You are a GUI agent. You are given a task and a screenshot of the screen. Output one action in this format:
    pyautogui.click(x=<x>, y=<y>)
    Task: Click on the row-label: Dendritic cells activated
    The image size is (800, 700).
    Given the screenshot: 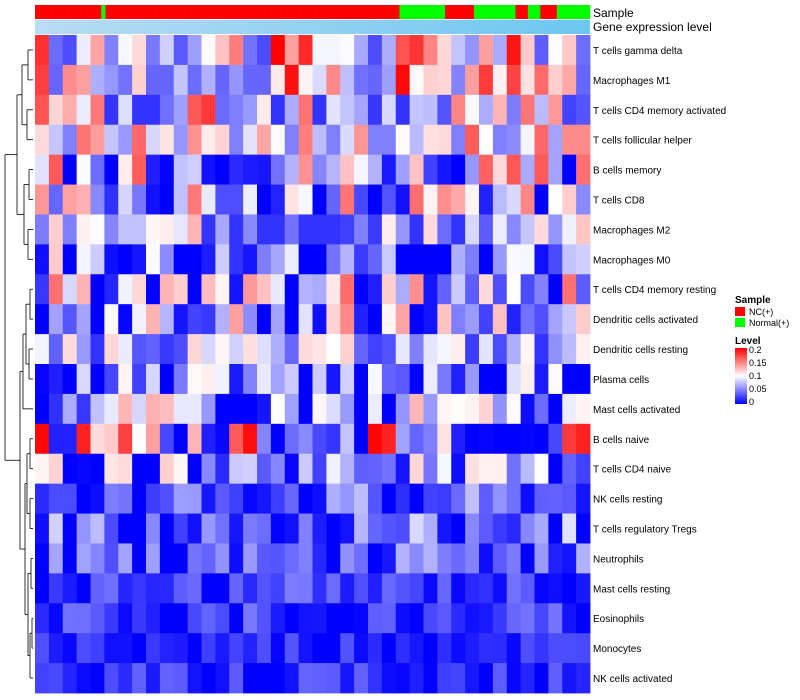 What is the action you would take?
    pyautogui.click(x=645, y=320)
    